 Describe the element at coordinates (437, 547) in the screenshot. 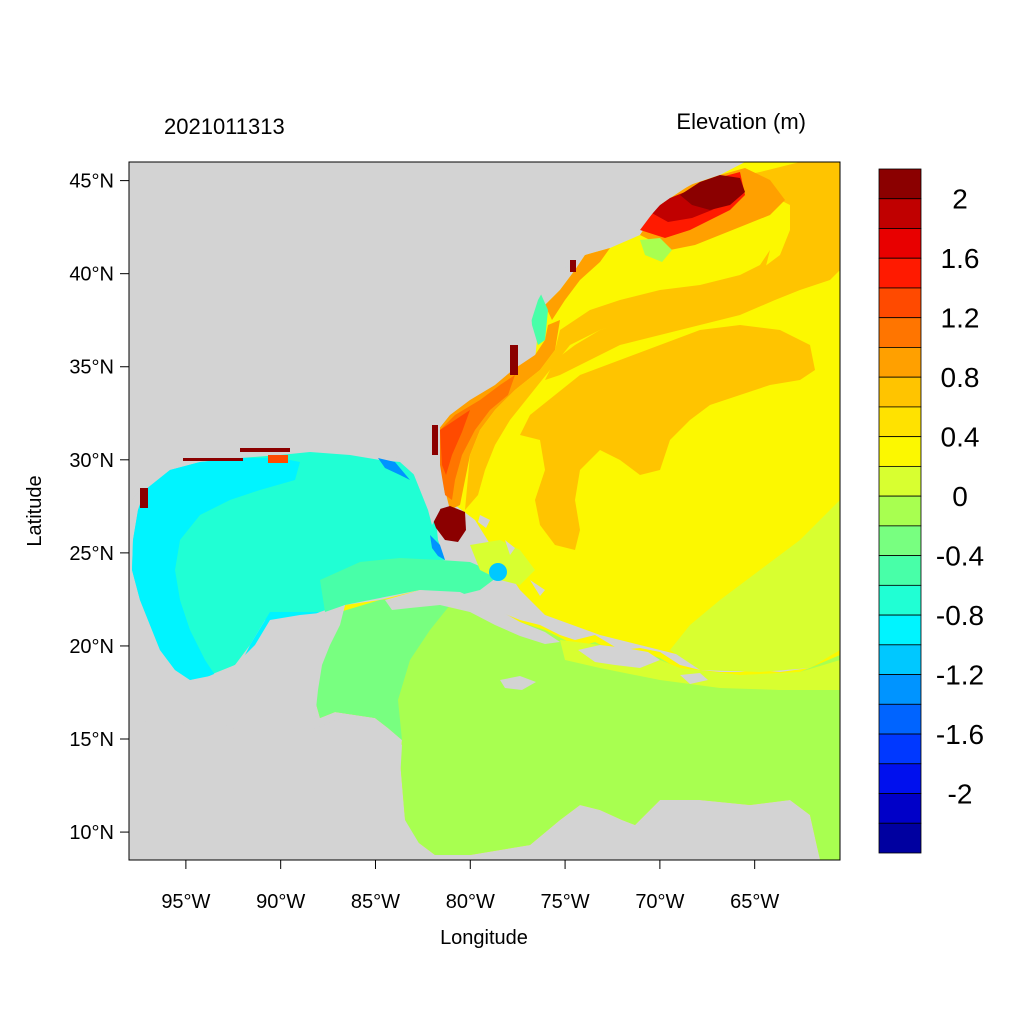

I see `south-florida-blue` at that location.